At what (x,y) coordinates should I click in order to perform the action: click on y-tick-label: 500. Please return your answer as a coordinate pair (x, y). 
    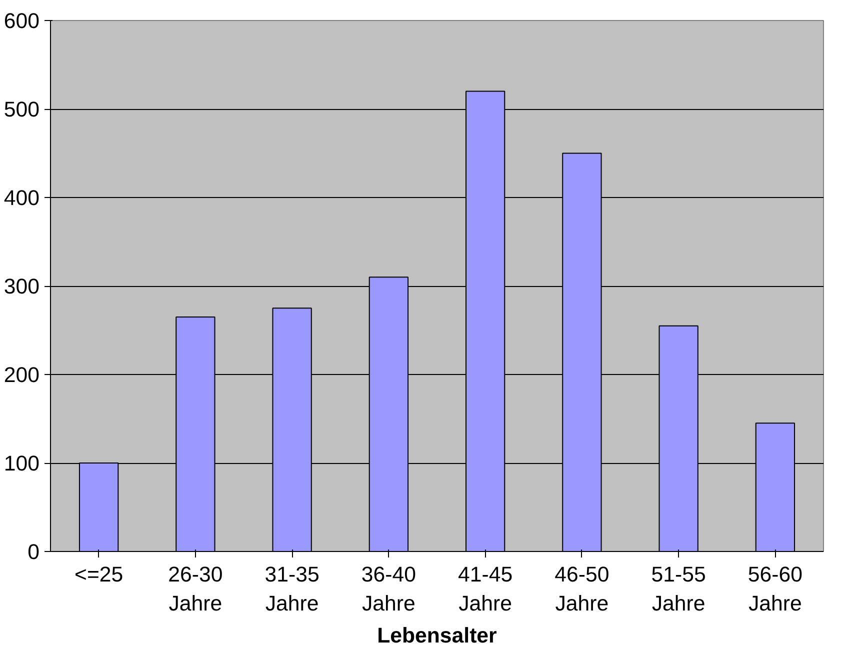
    Looking at the image, I should click on (22, 110).